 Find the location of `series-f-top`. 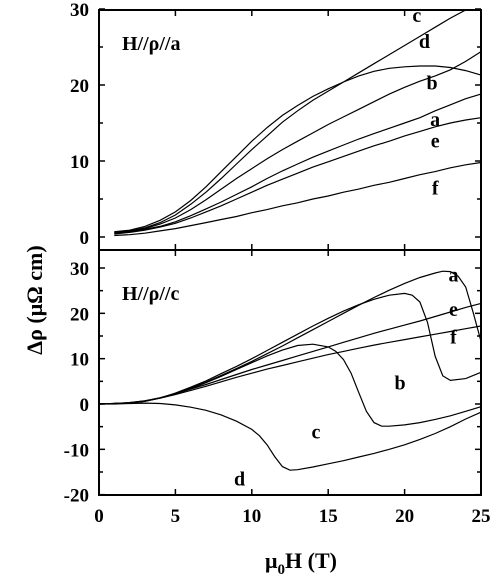

series-f-top is located at coordinates (298, 199).